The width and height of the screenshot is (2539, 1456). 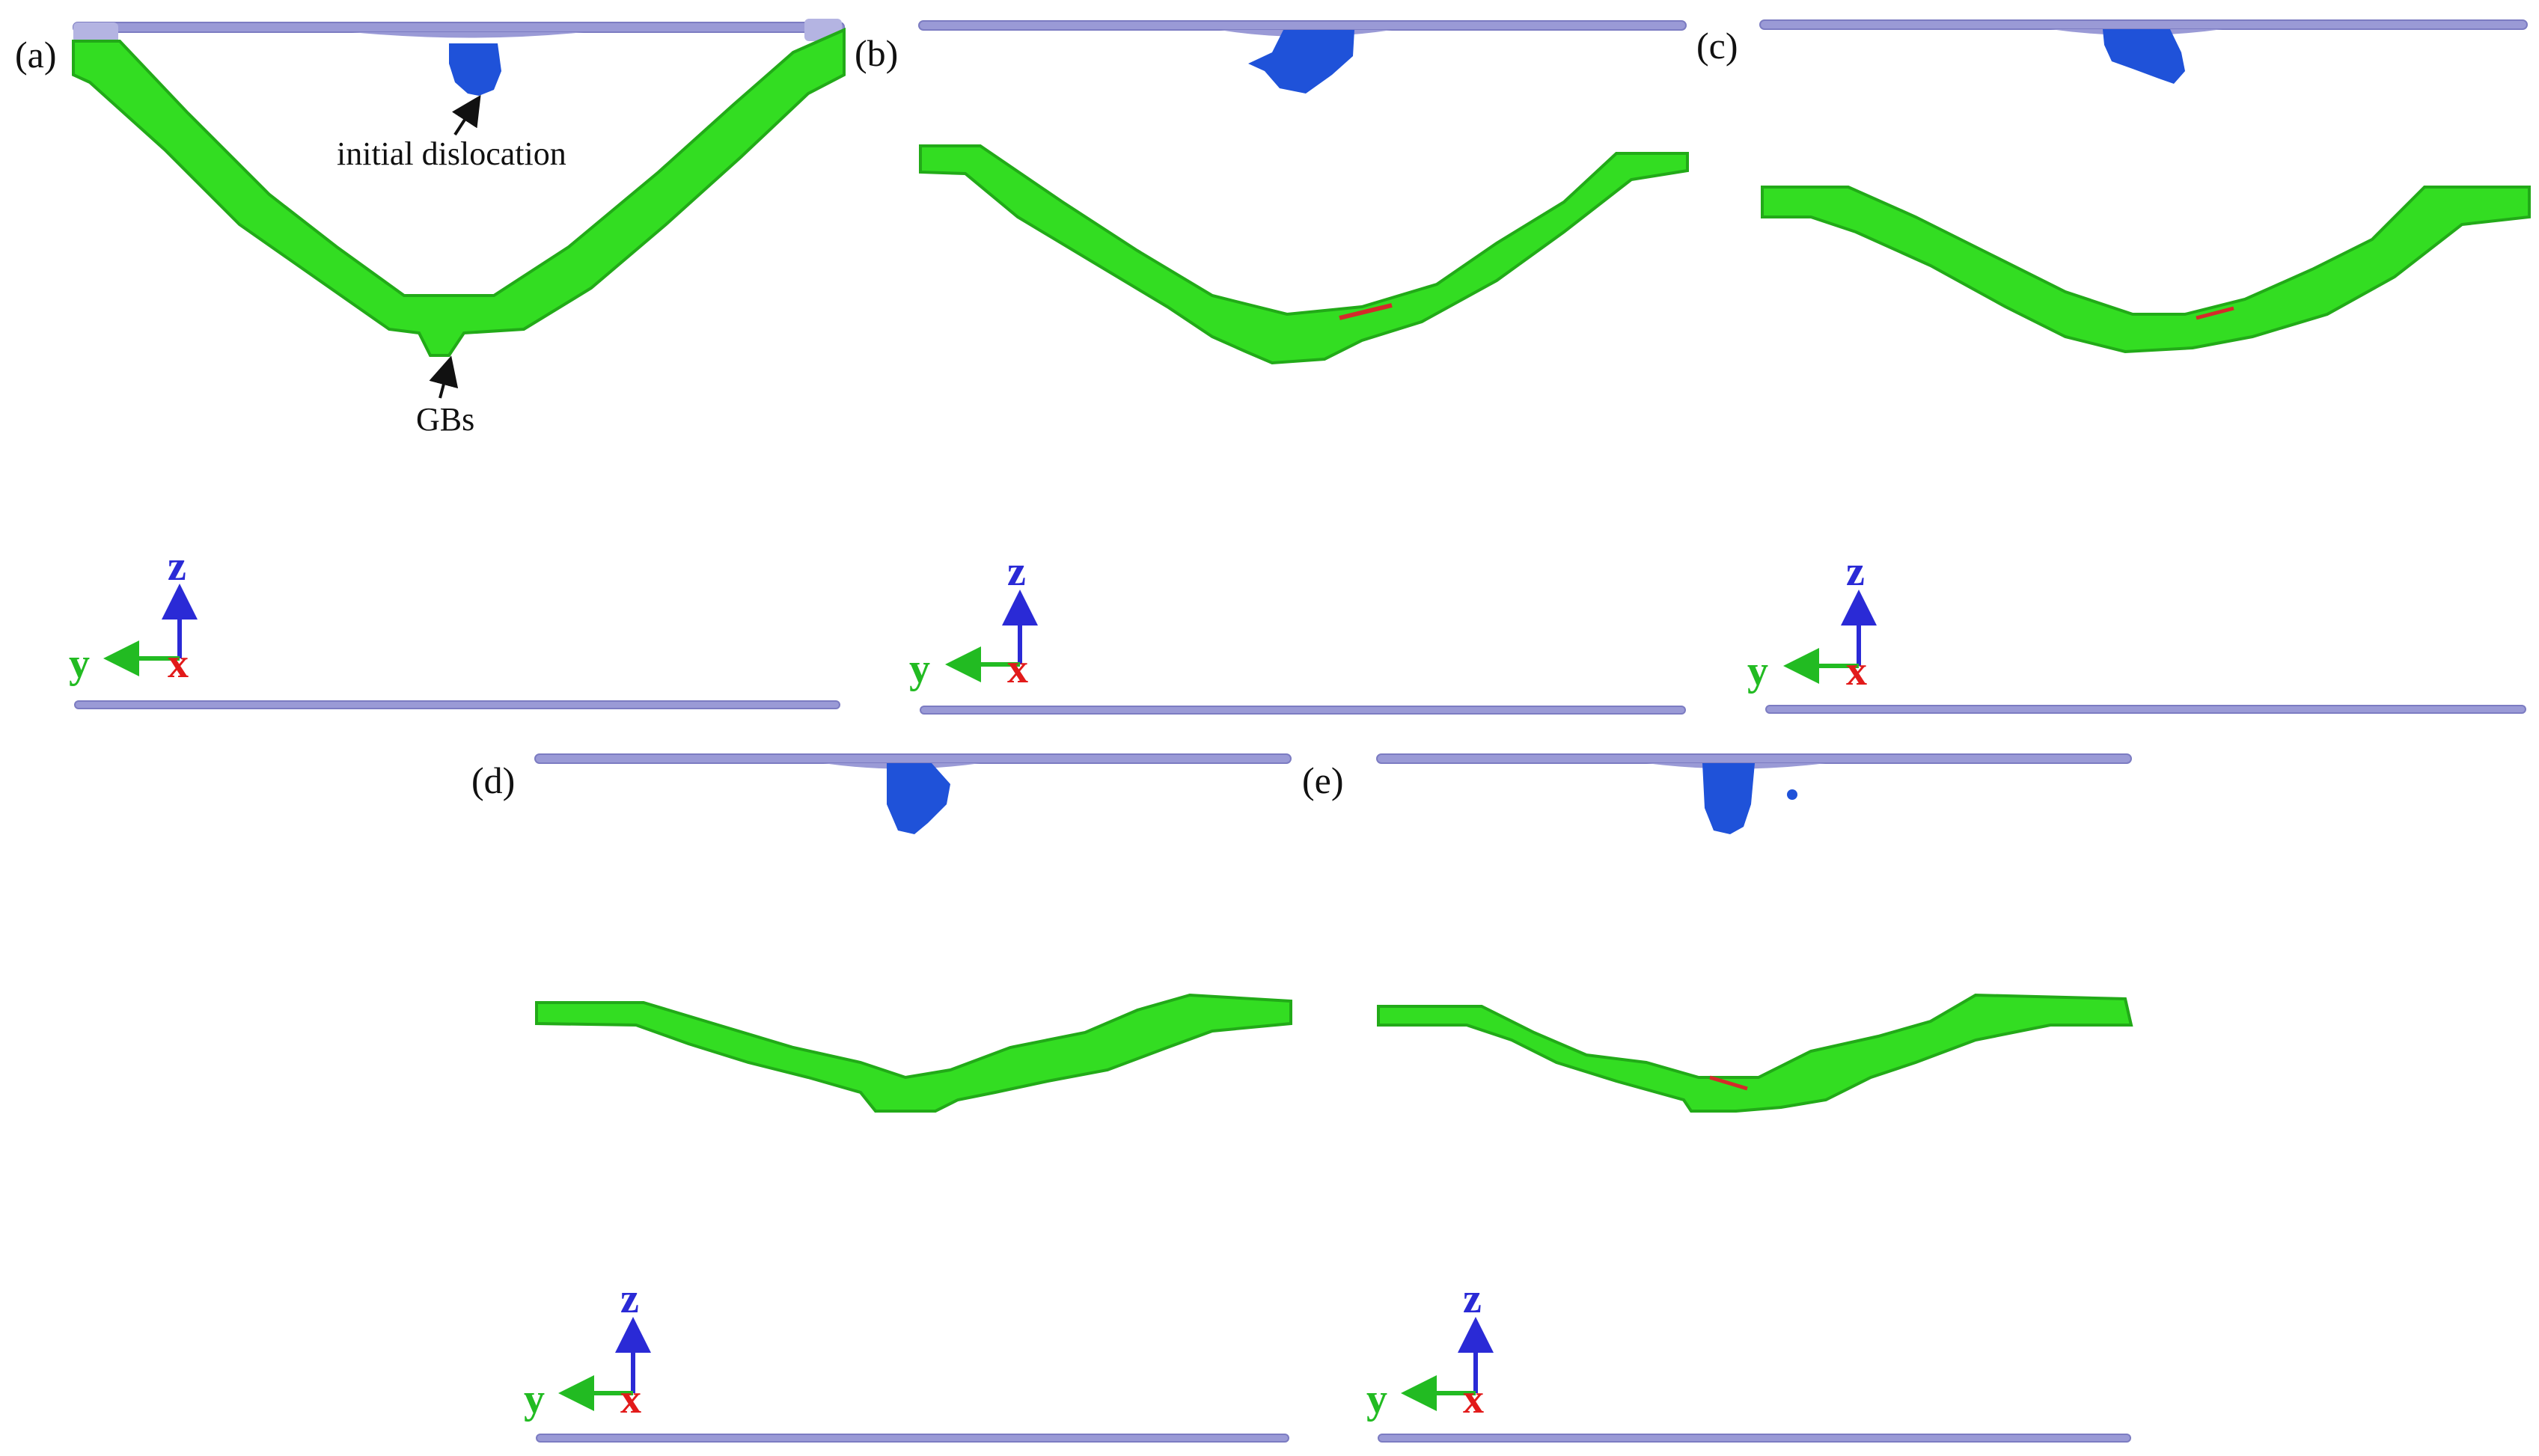 I want to click on surface-indent, so click(x=468, y=35).